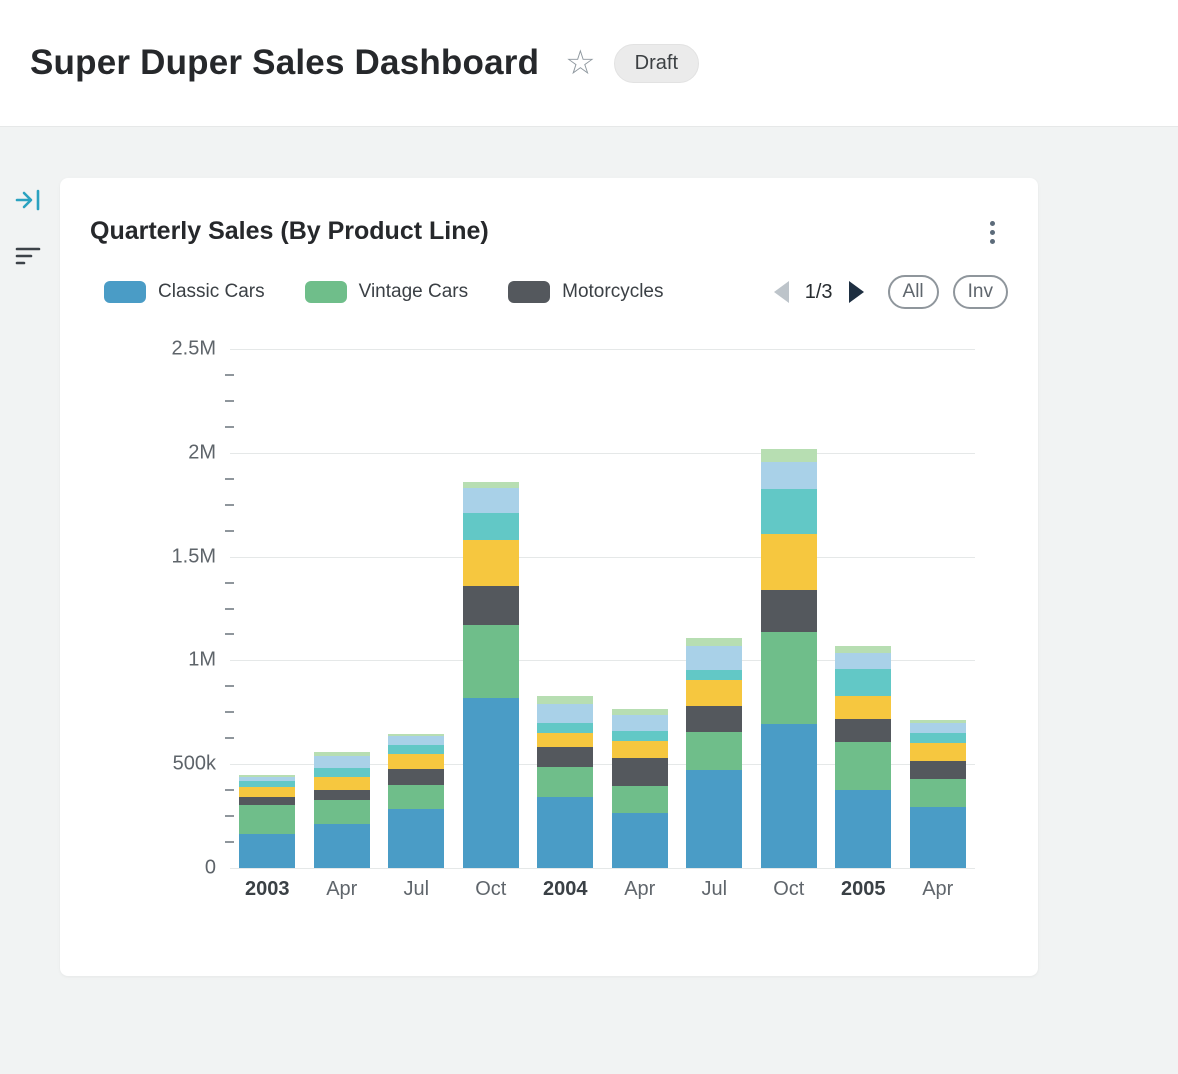 Image resolution: width=1178 pixels, height=1074 pixels. I want to click on legend: Classic Cars Vintage Cars Motorcycles, so click(403, 292).